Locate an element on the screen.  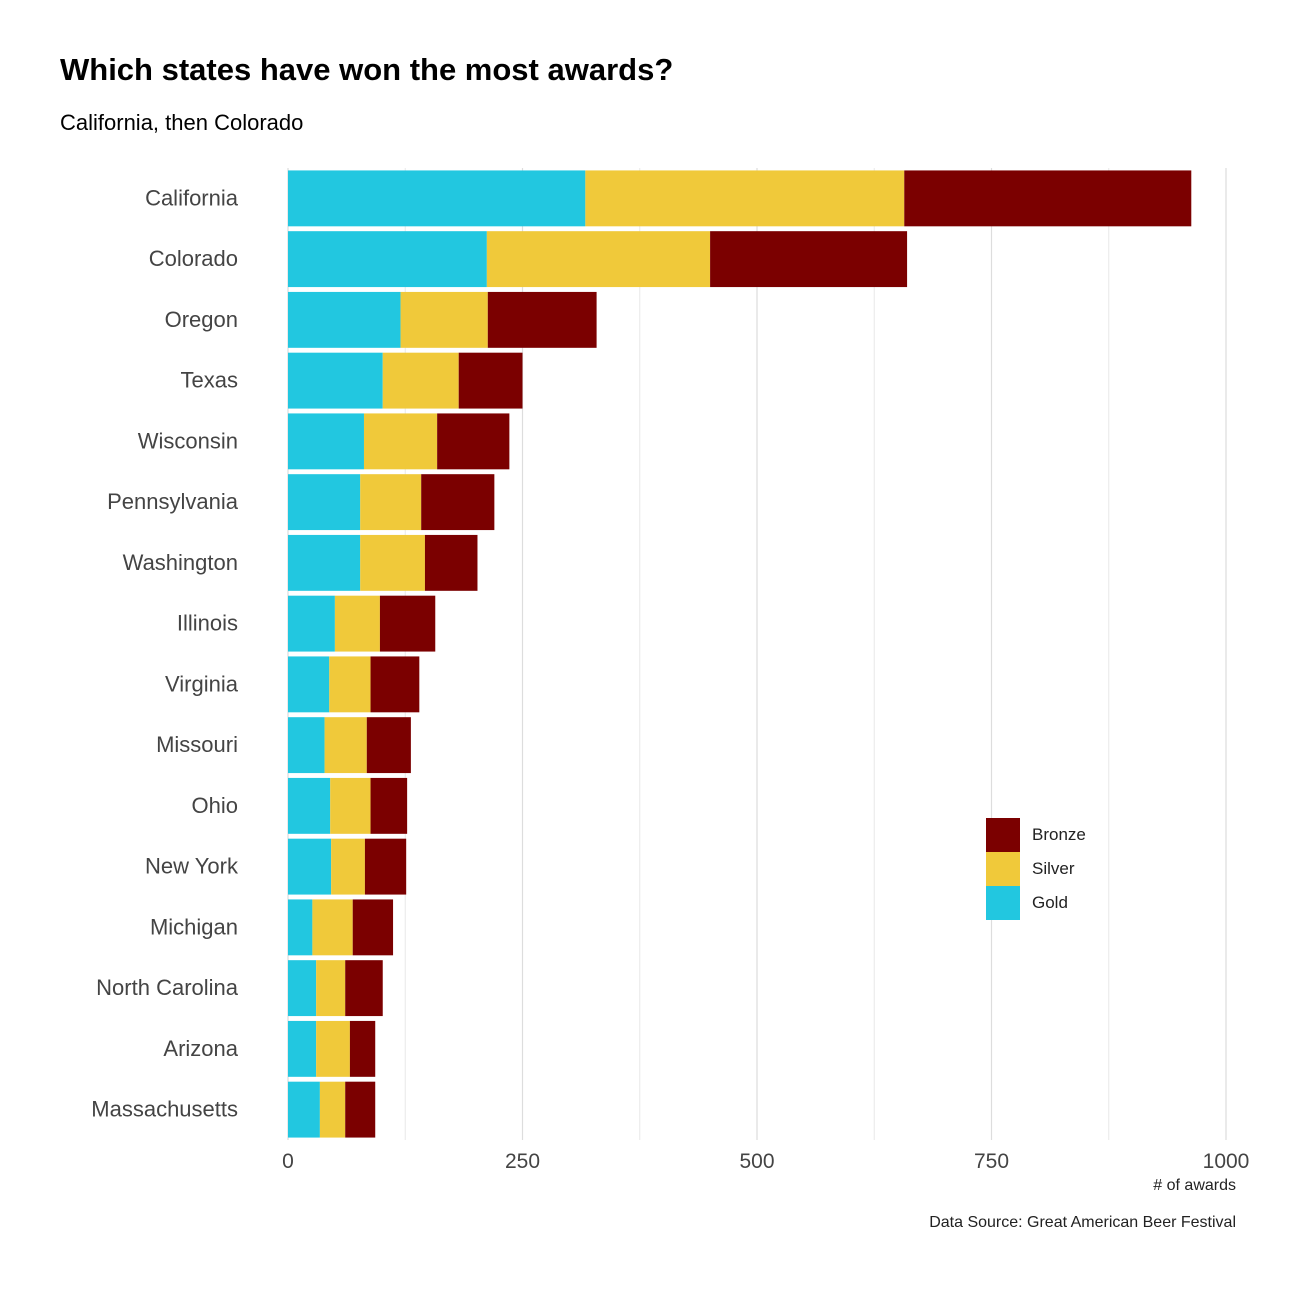
legend-swatch-gold is located at coordinates (1003, 903).